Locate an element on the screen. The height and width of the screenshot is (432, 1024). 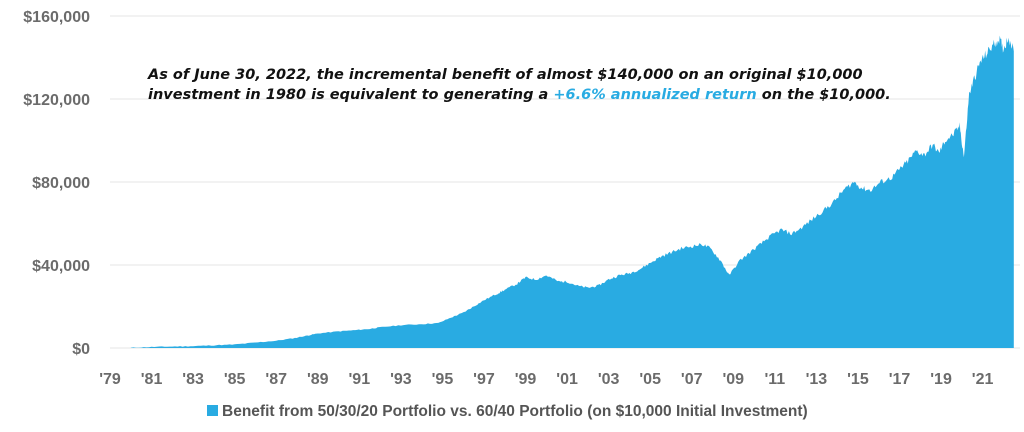
y-tick-label: $120,000 is located at coordinates (56, 100).